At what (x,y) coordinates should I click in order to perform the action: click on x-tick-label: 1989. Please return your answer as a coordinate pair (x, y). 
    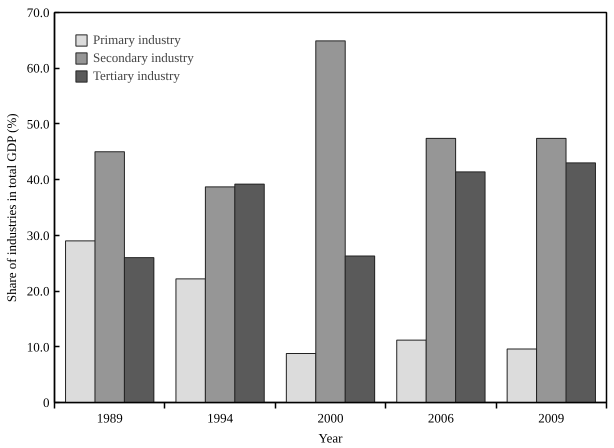
    Looking at the image, I should click on (109, 418).